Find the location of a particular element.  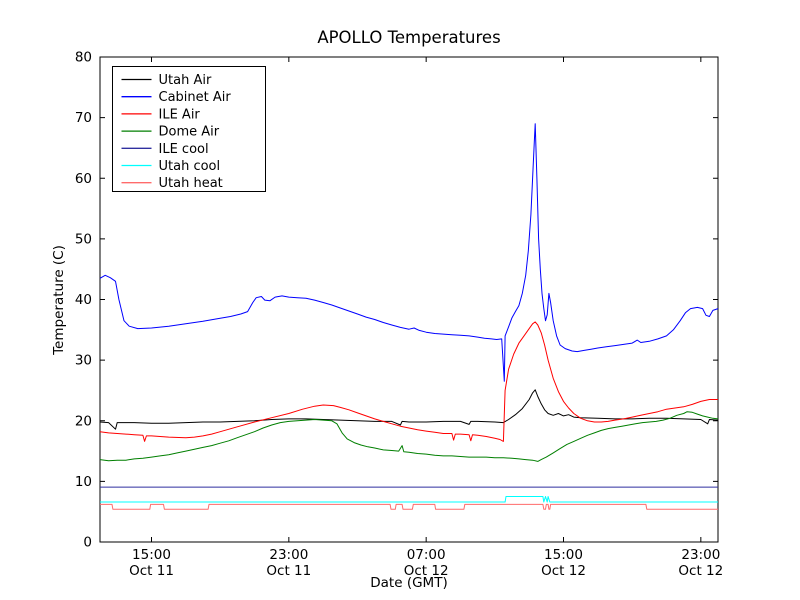

chart-title: APOLLO Temperatures is located at coordinates (408, 37).